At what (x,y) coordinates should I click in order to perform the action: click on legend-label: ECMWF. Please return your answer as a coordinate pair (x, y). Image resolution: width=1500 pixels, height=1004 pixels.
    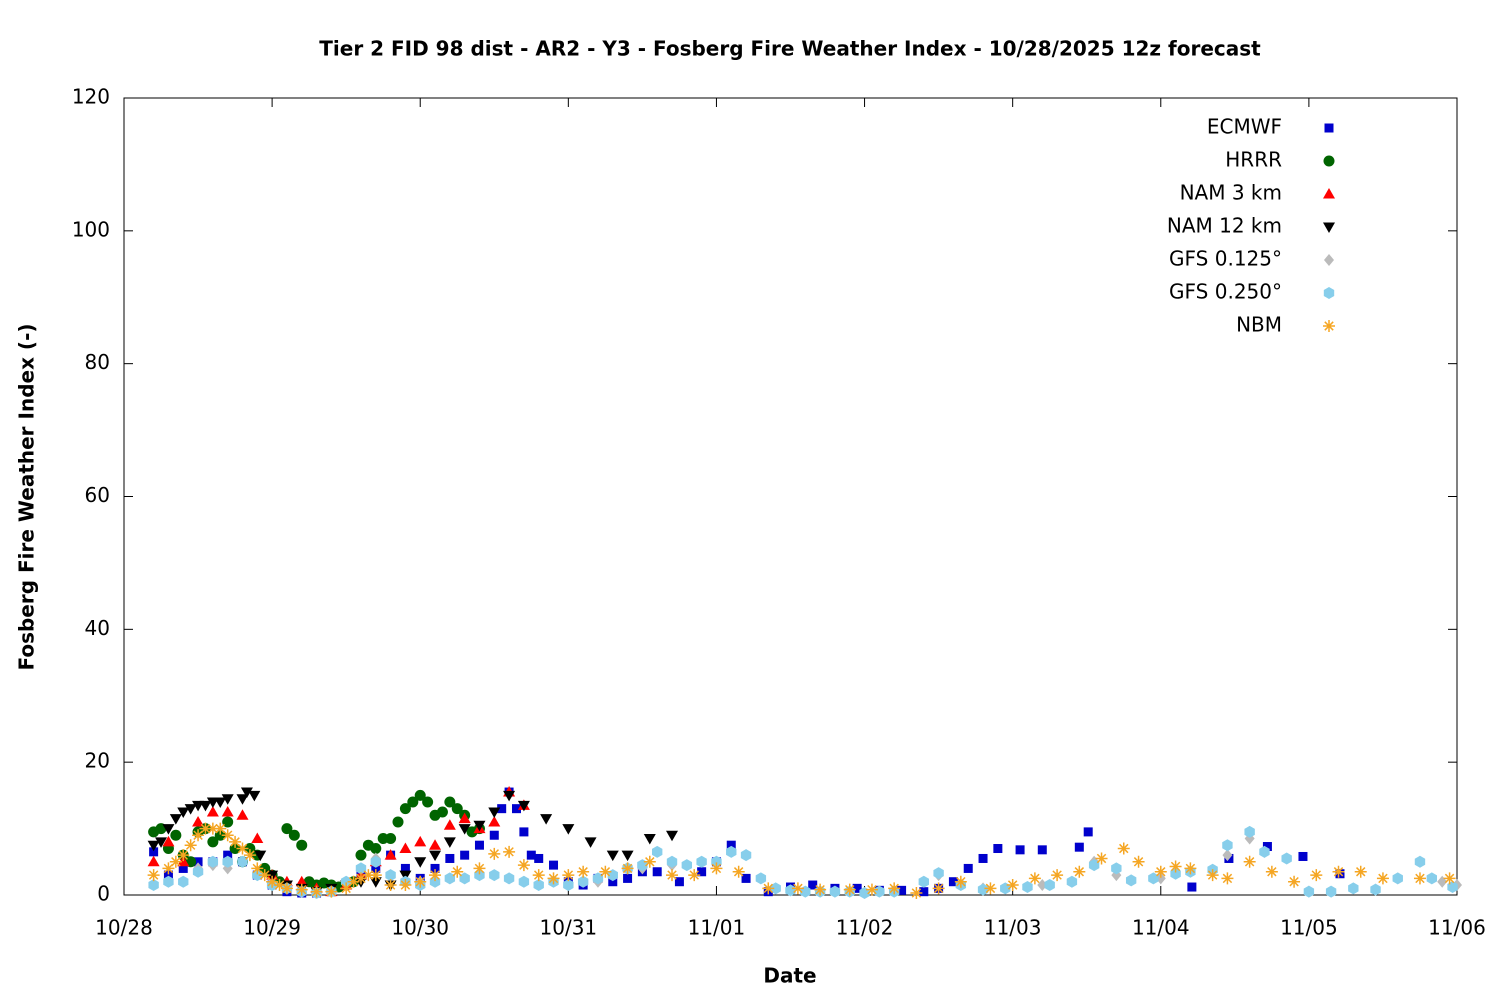
    Looking at the image, I should click on (1244, 127).